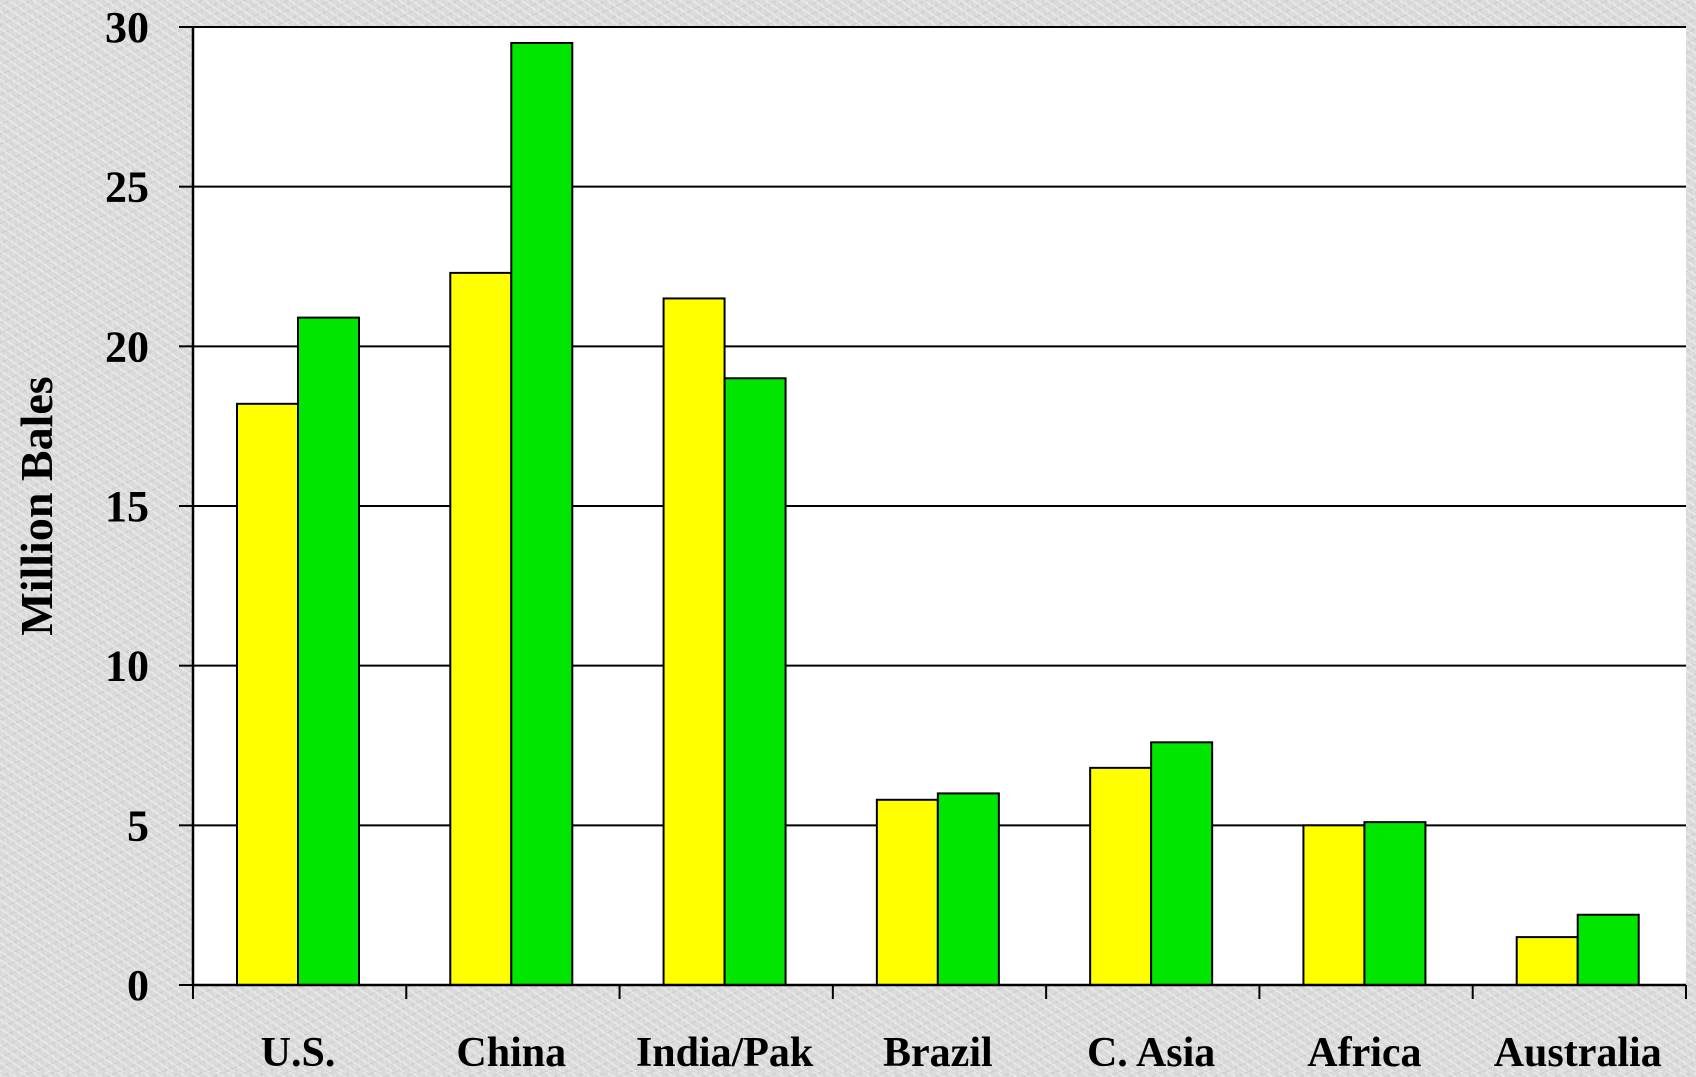 The height and width of the screenshot is (1077, 1696). Describe the element at coordinates (1578, 1051) in the screenshot. I see `x-tick-label: Australia` at that location.